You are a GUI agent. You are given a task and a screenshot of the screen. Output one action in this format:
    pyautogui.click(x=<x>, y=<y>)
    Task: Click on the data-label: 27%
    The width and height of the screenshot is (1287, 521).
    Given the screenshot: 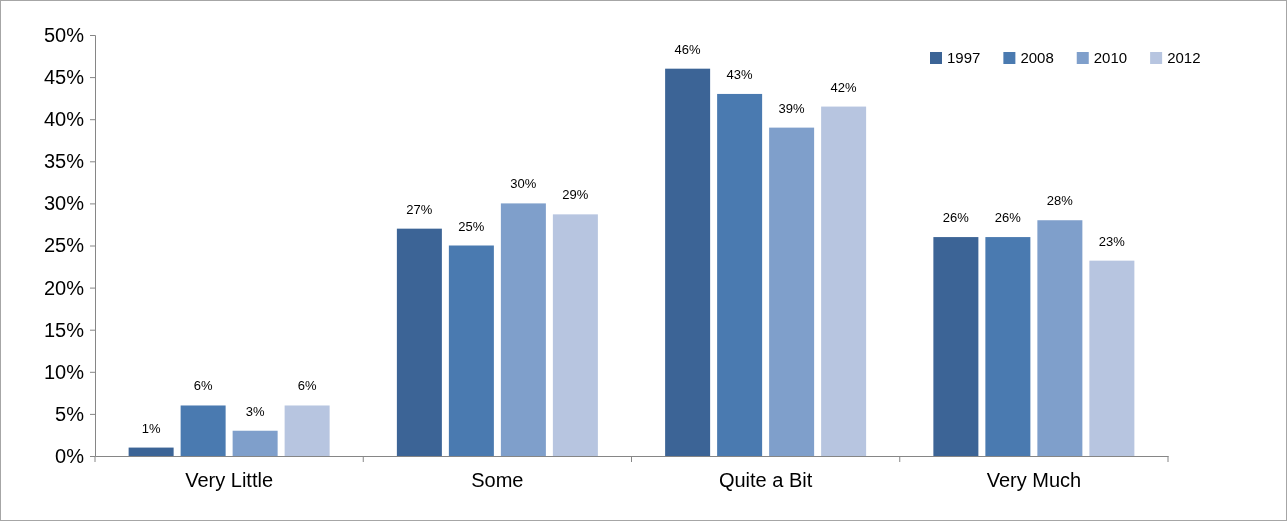 What is the action you would take?
    pyautogui.click(x=419, y=209)
    